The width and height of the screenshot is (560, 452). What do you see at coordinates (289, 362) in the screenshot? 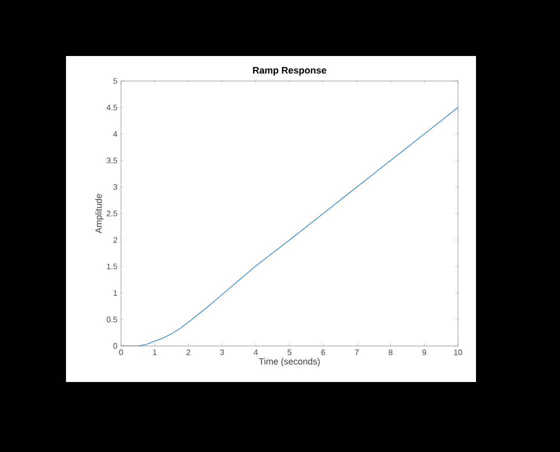
I see `x-axis-title: Time (seconds)` at bounding box center [289, 362].